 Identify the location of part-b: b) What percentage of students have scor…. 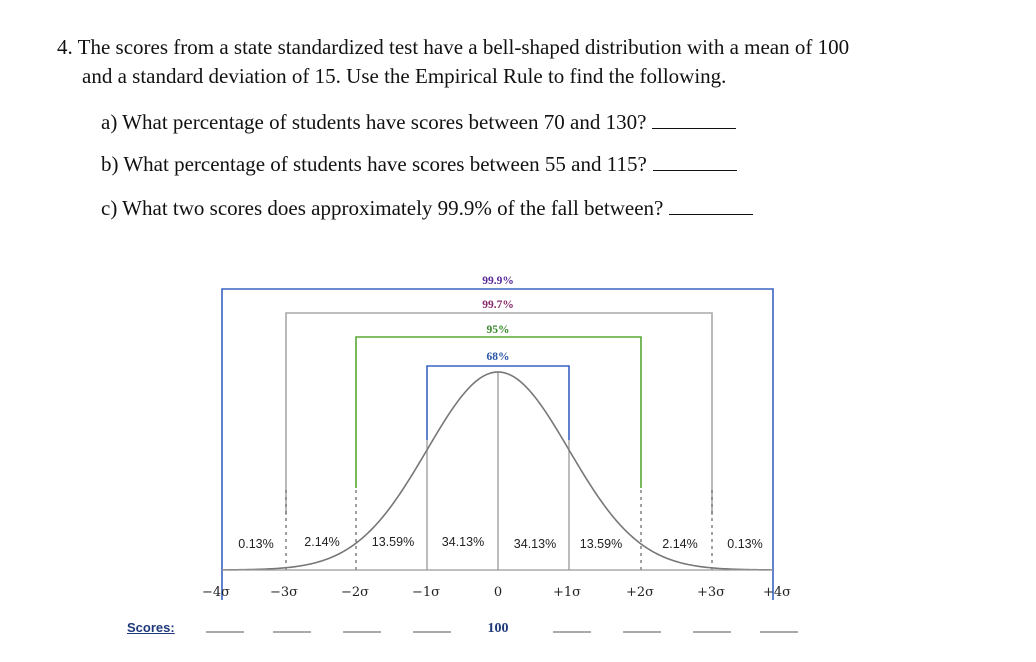
(419, 164).